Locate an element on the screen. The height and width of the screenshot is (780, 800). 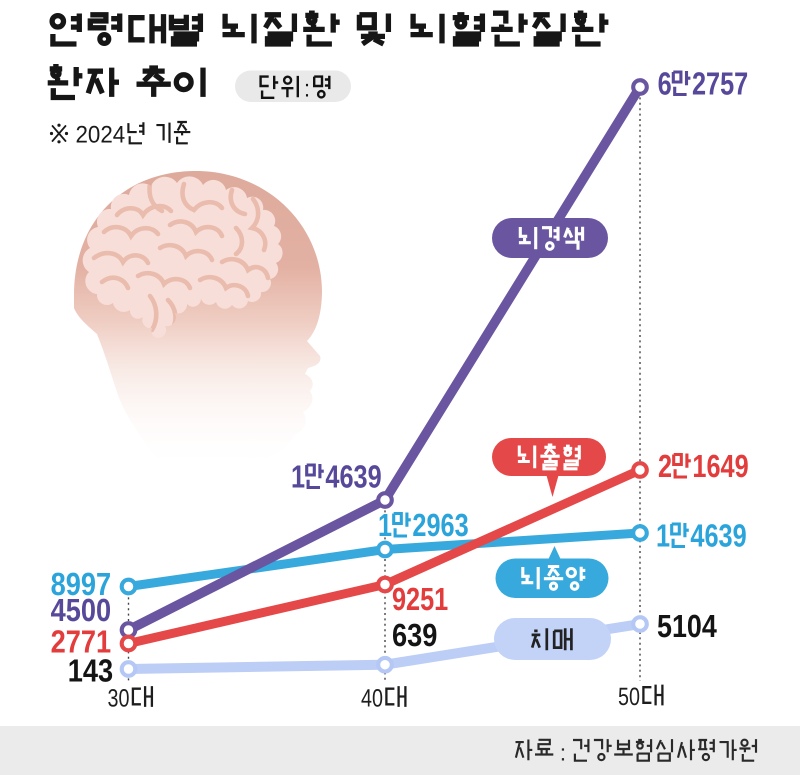
svg-text: 5104 is located at coordinates (687, 626).